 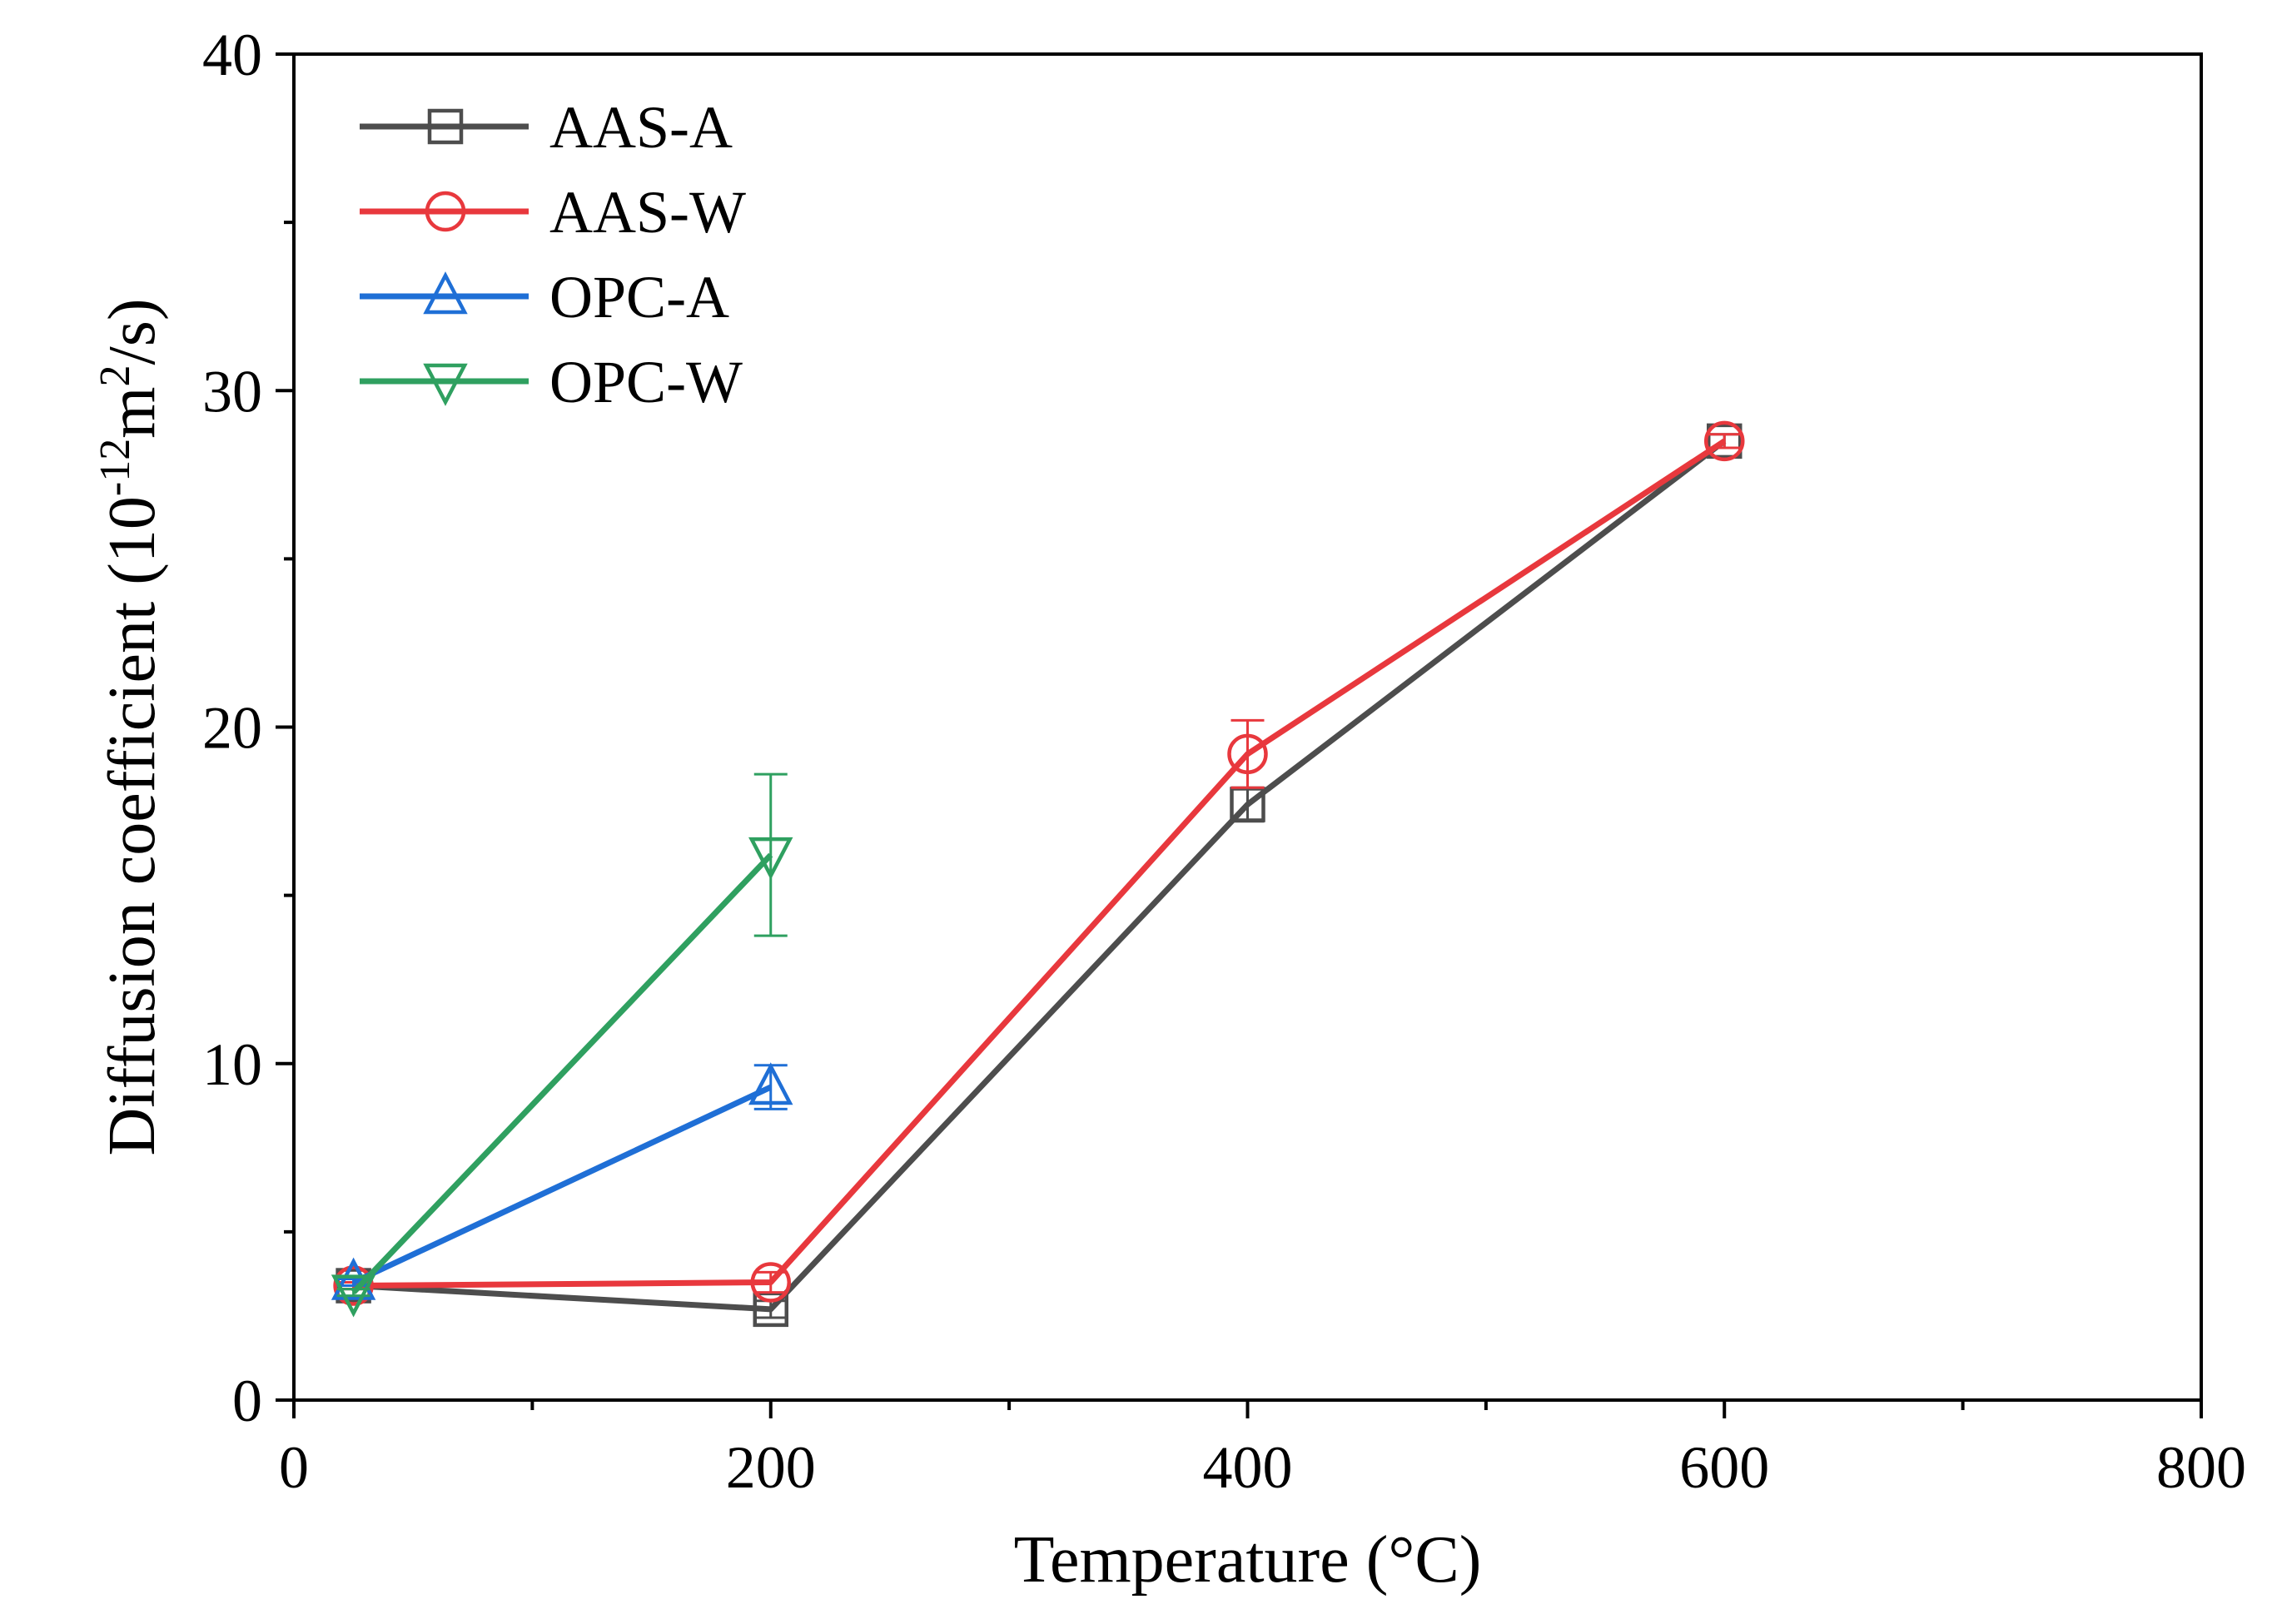 I want to click on legend-item-AAS-A: AAS-A, so click(x=546, y=128).